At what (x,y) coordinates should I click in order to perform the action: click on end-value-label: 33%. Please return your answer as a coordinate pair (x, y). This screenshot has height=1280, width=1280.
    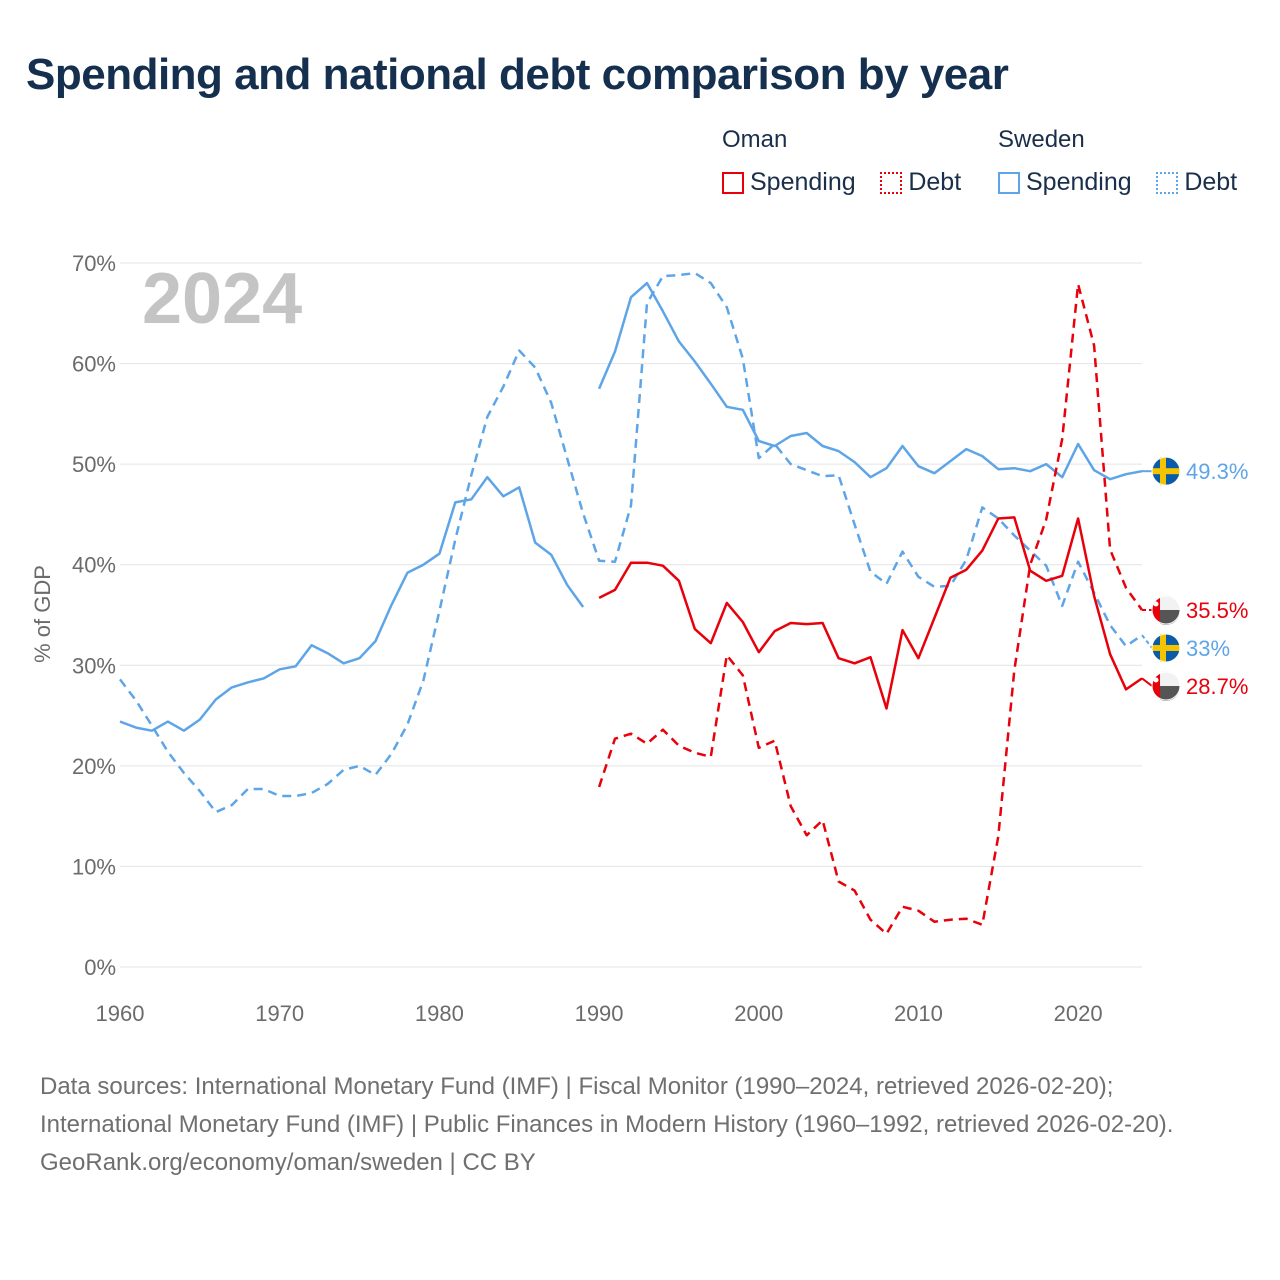
    Looking at the image, I should click on (1208, 648).